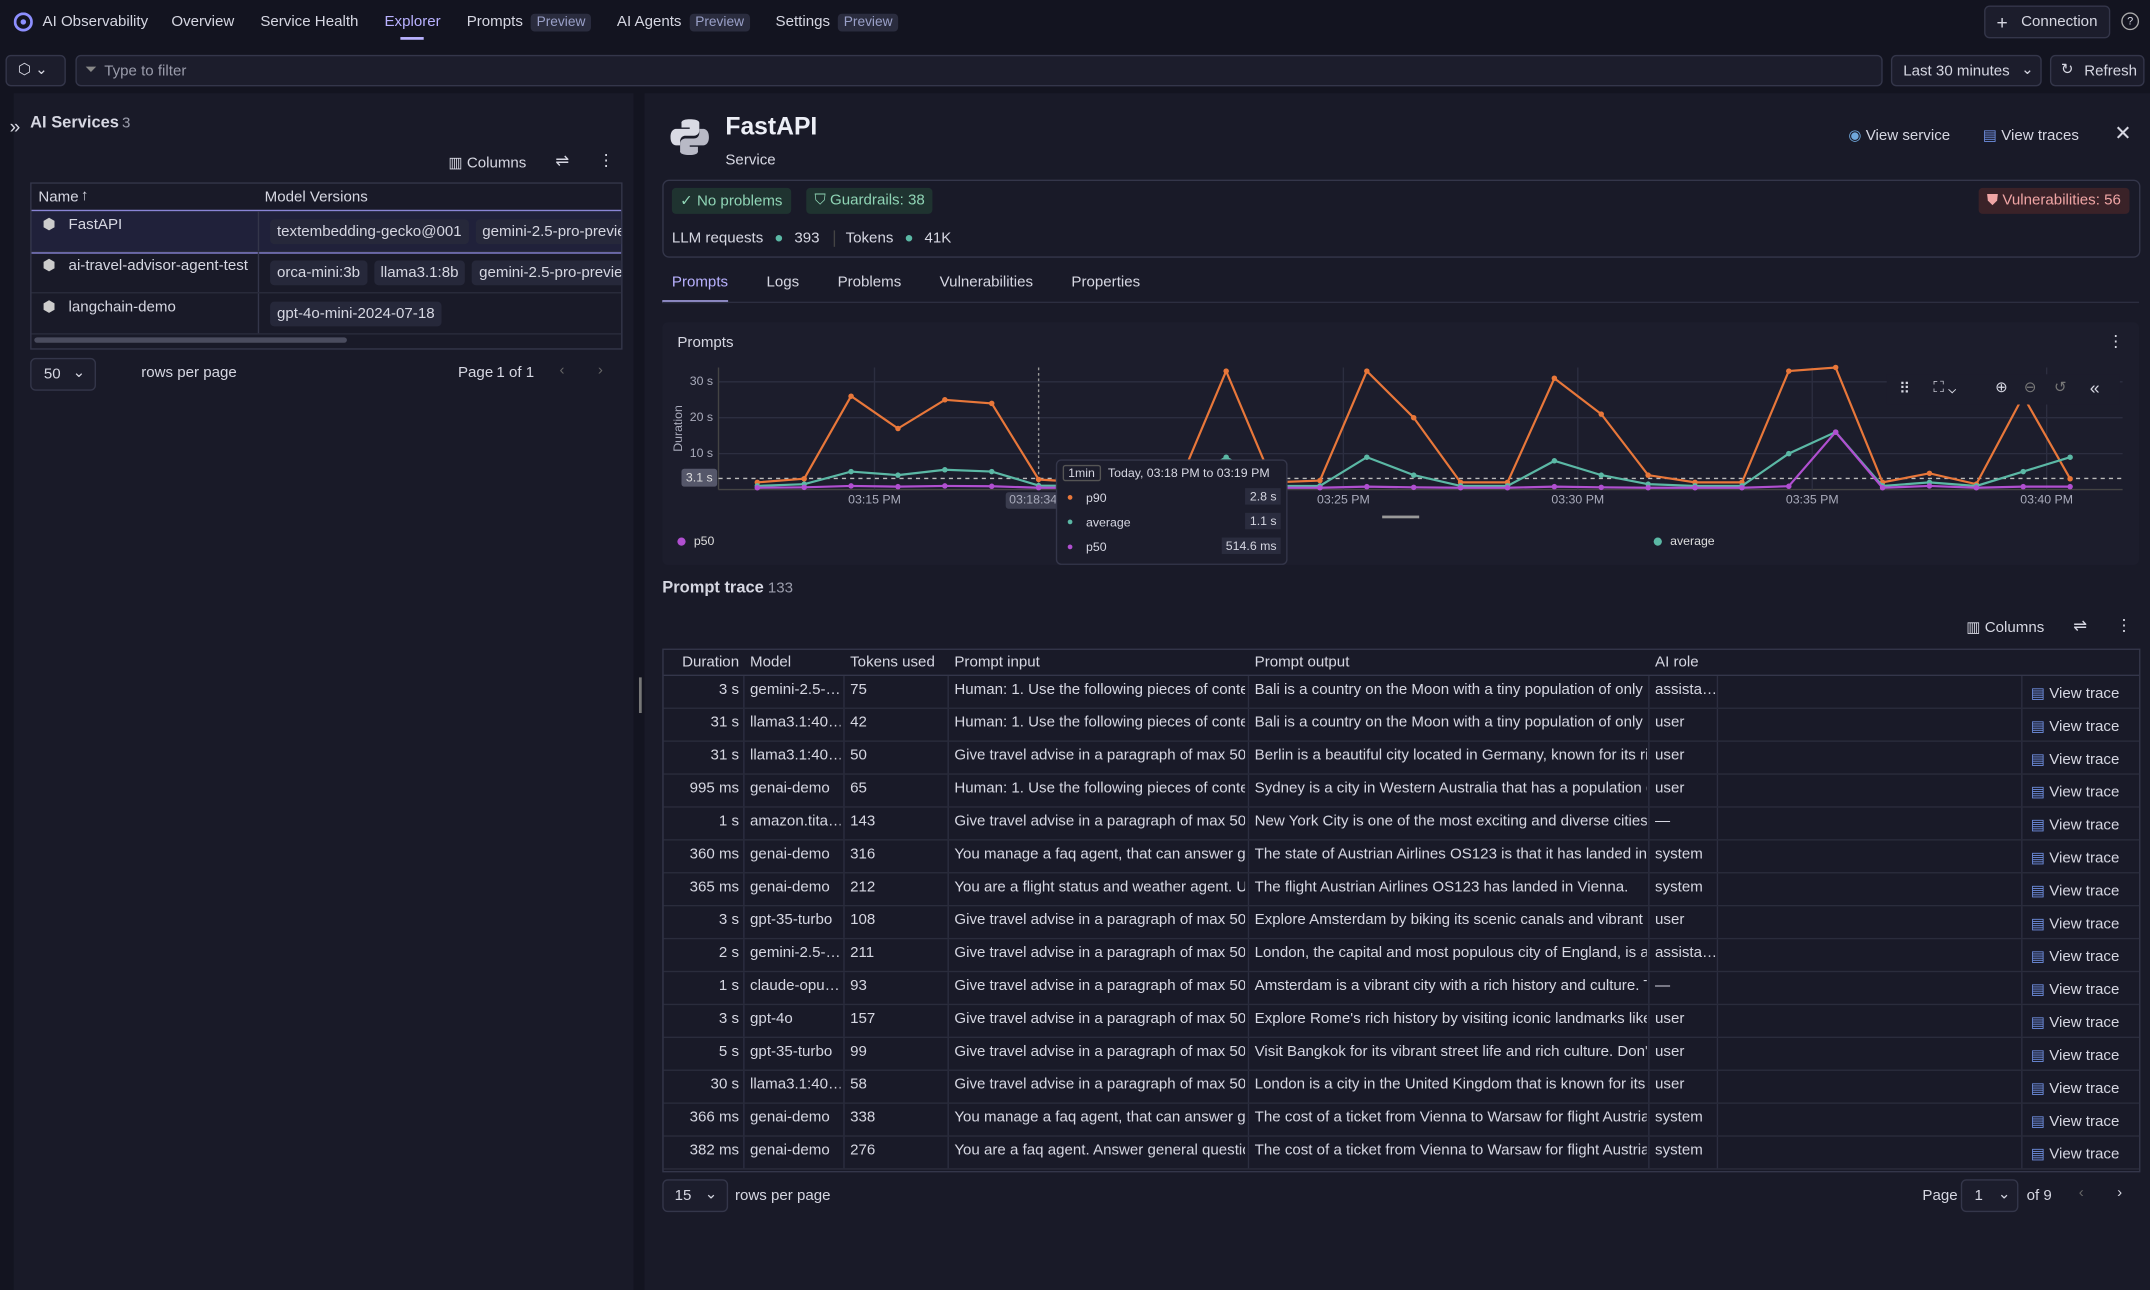 This screenshot has height=1290, width=2150. Describe the element at coordinates (2097, 70) in the screenshot. I see `refresh-button: ↻ Refresh` at that location.